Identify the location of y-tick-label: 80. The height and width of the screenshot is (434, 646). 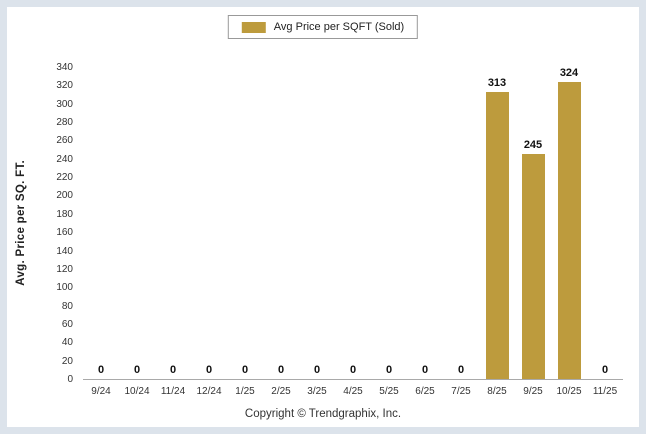
(67, 306).